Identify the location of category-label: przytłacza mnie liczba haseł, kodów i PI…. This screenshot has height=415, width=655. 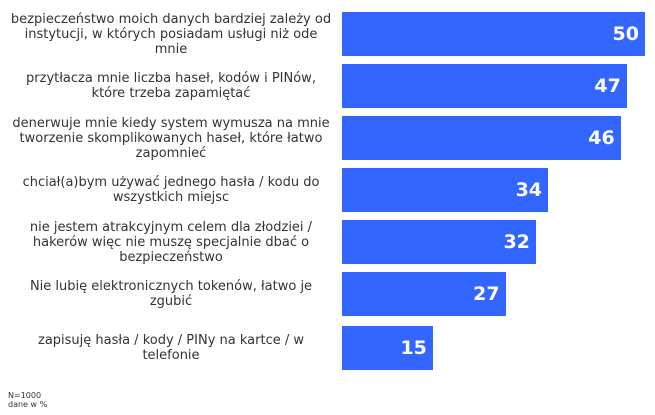
(171, 86).